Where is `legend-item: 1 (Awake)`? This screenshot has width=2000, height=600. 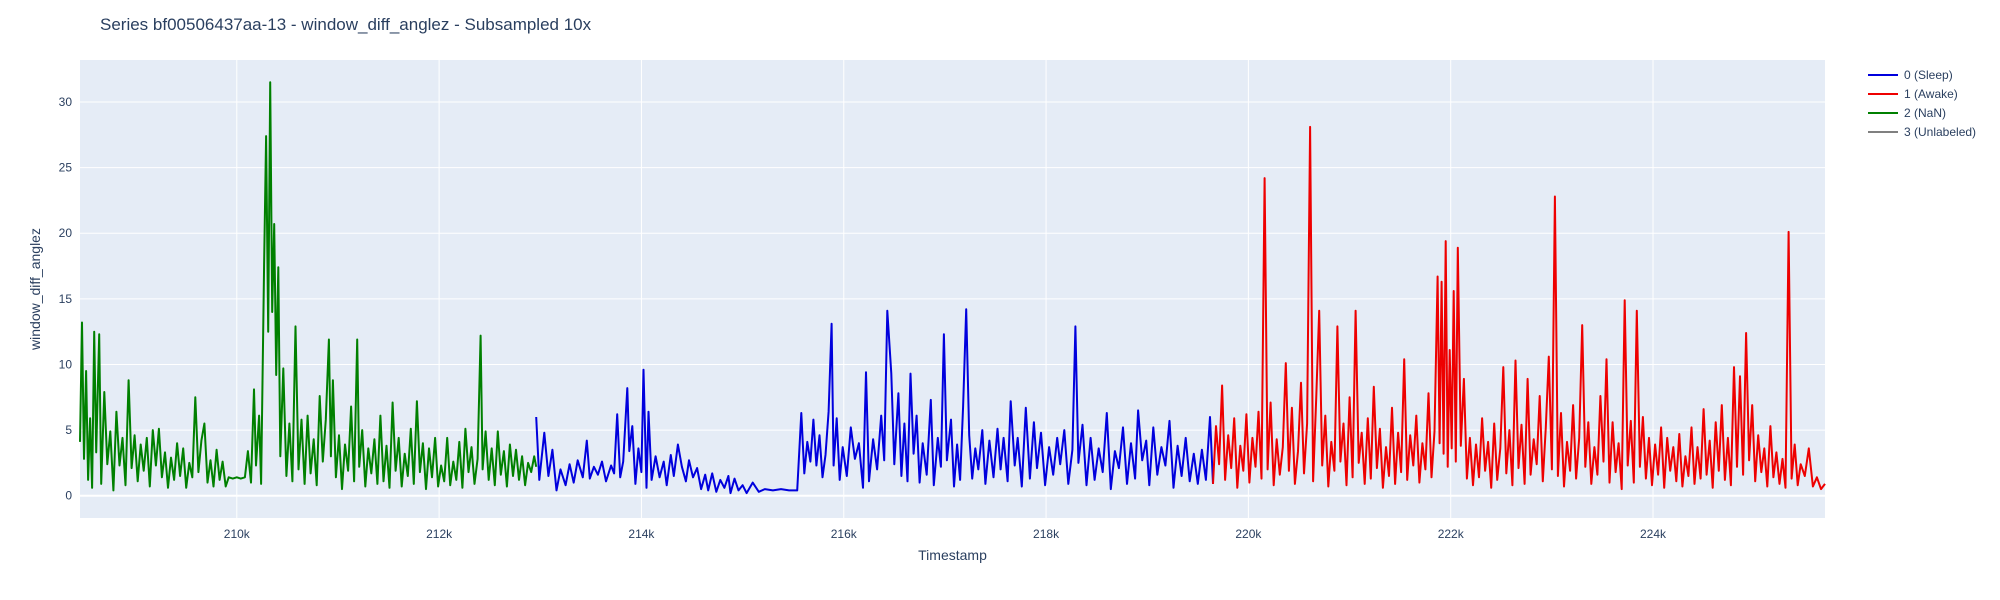 legend-item: 1 (Awake) is located at coordinates (1913, 94).